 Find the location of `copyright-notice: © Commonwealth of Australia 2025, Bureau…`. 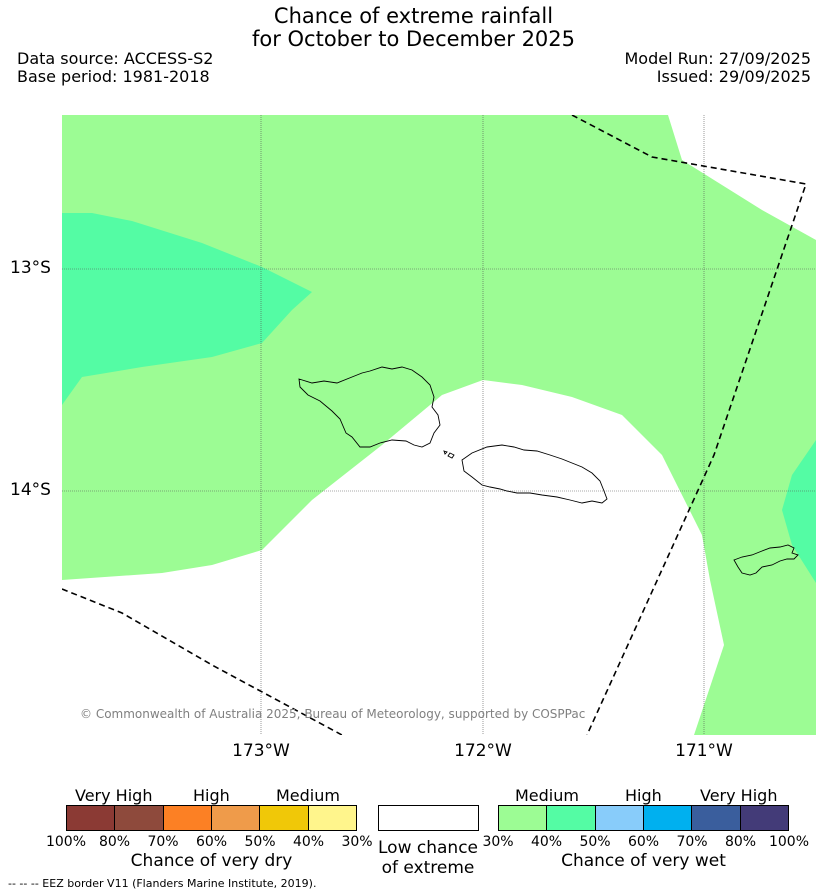

copyright-notice: © Commonwealth of Australia 2025, Bureau… is located at coordinates (333, 714).